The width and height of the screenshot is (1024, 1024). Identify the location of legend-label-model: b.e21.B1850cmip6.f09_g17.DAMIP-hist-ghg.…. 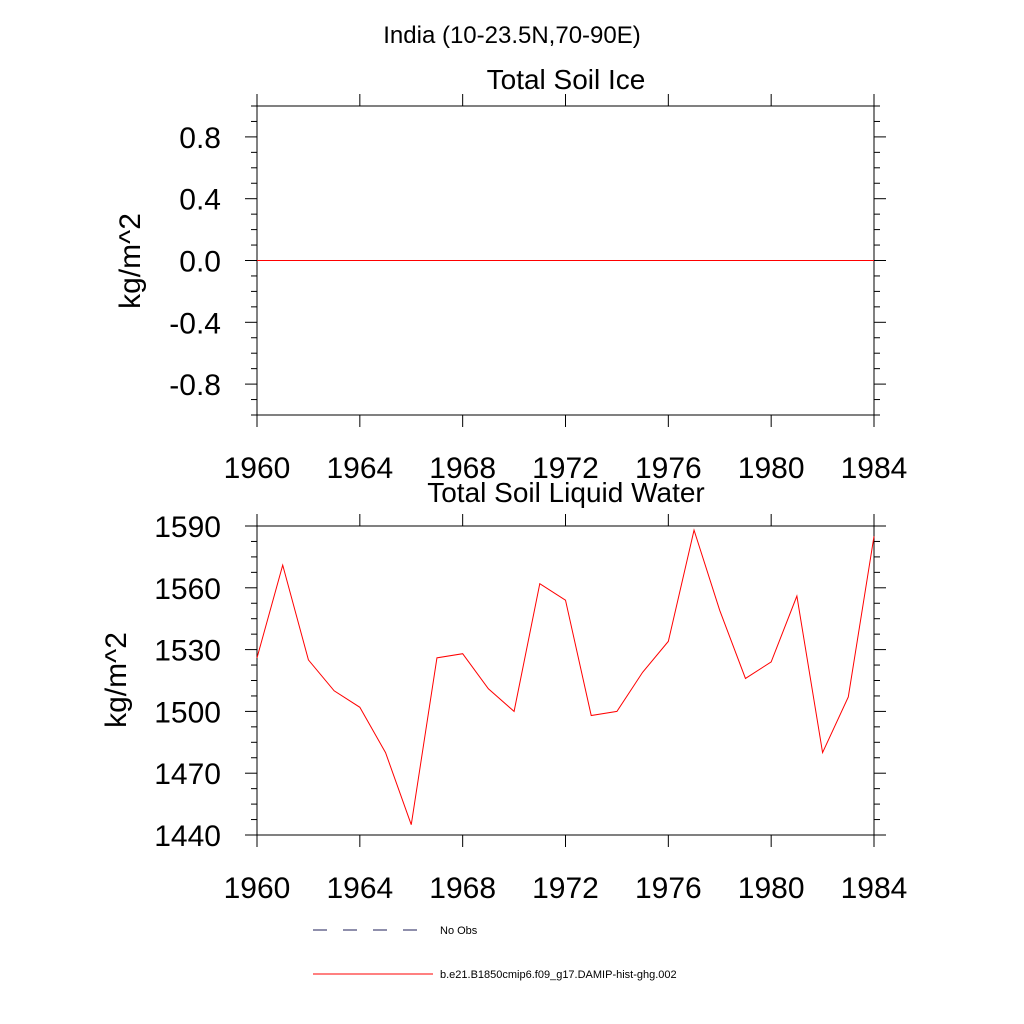
(558, 975).